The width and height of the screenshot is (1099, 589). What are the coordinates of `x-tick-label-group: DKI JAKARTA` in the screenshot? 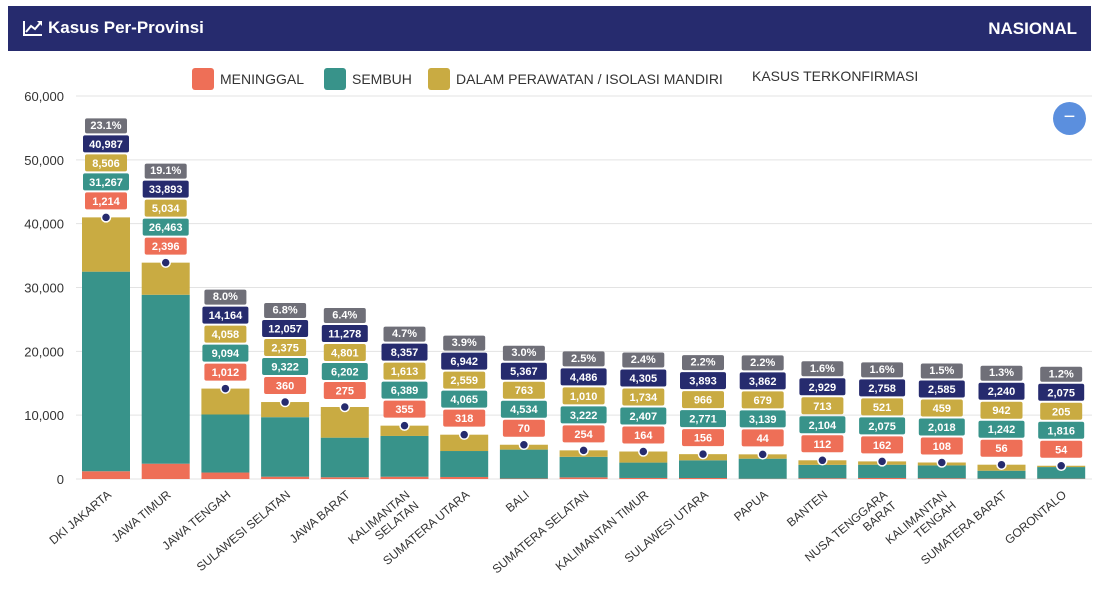 It's located at (80, 518).